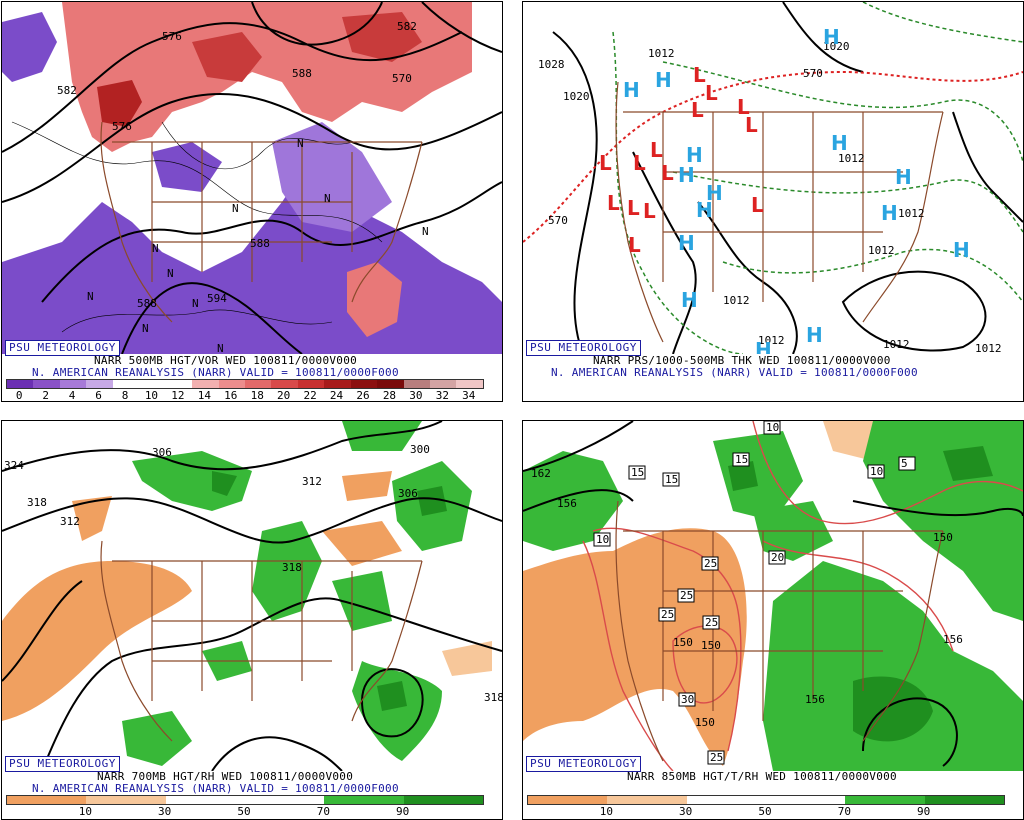 The image size is (1024, 820). I want to click on contour-label: 312, so click(312, 481).